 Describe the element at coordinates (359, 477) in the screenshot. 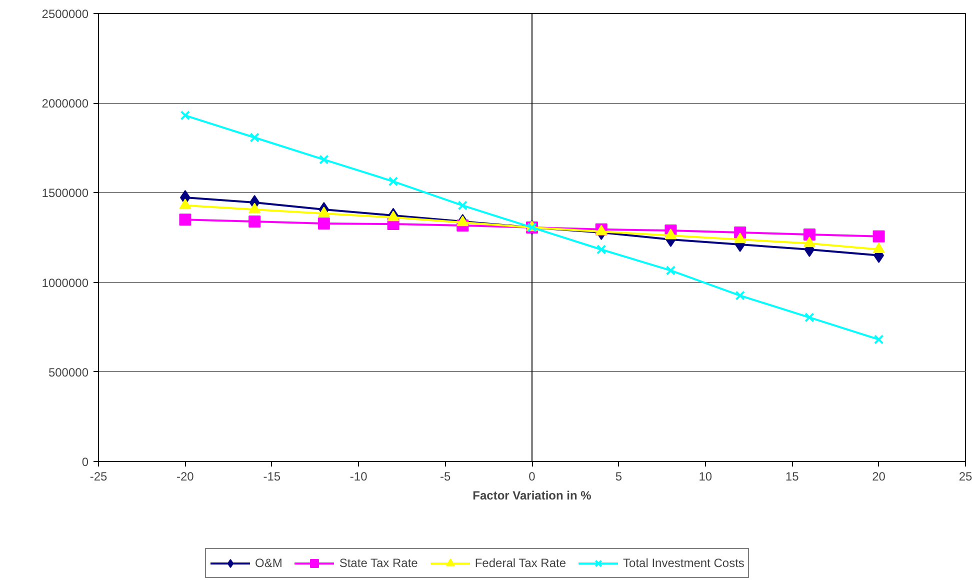

I see `x-tick-label: -10` at that location.